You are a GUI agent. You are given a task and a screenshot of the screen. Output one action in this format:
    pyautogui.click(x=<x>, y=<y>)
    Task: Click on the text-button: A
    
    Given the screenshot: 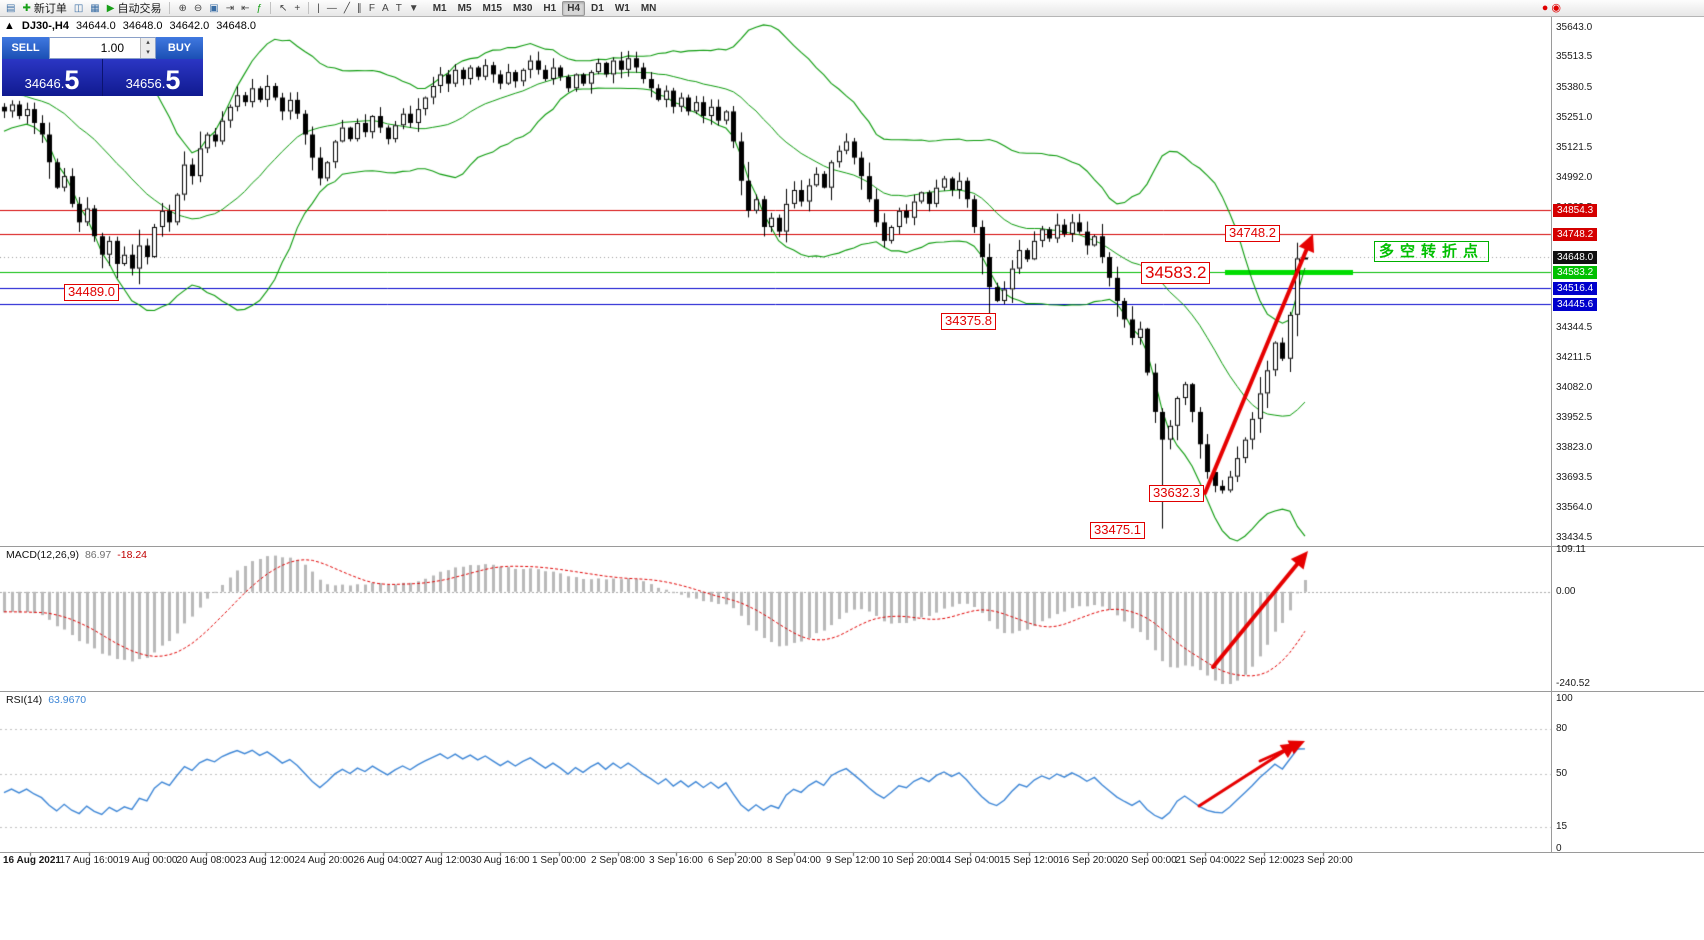 What is the action you would take?
    pyautogui.click(x=385, y=8)
    